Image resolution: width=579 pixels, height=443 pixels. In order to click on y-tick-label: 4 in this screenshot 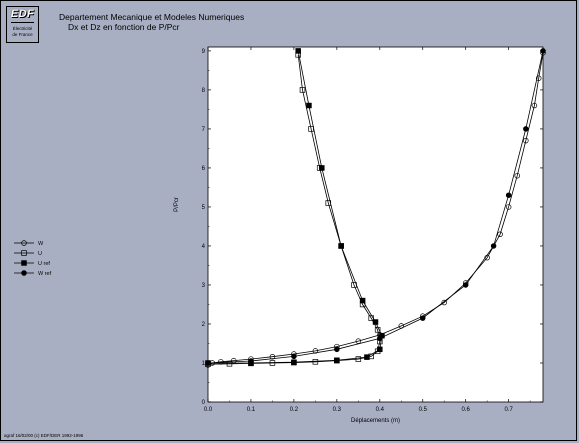, I will do `click(204, 247)`.